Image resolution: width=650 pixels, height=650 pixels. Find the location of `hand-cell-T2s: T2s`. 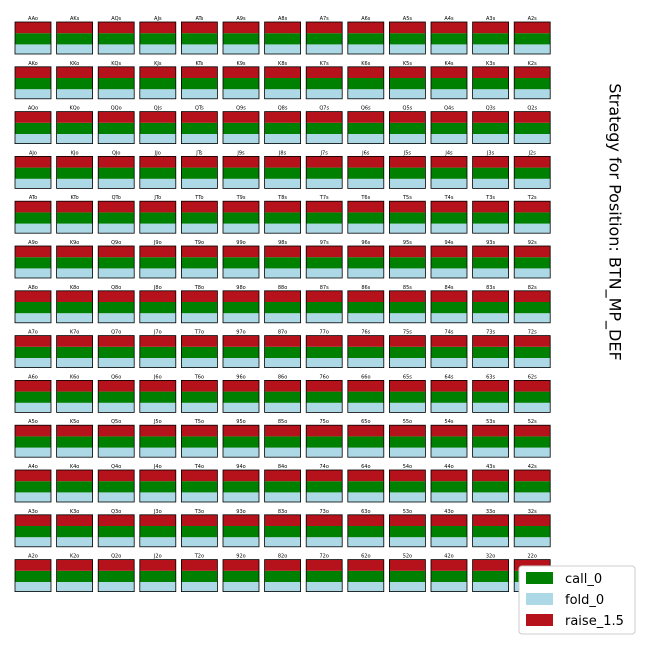

hand-cell-T2s: T2s is located at coordinates (532, 214).